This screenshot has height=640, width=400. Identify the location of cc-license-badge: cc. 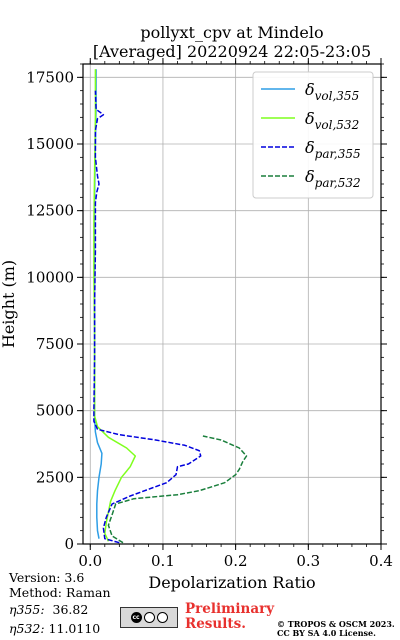
(149, 617).